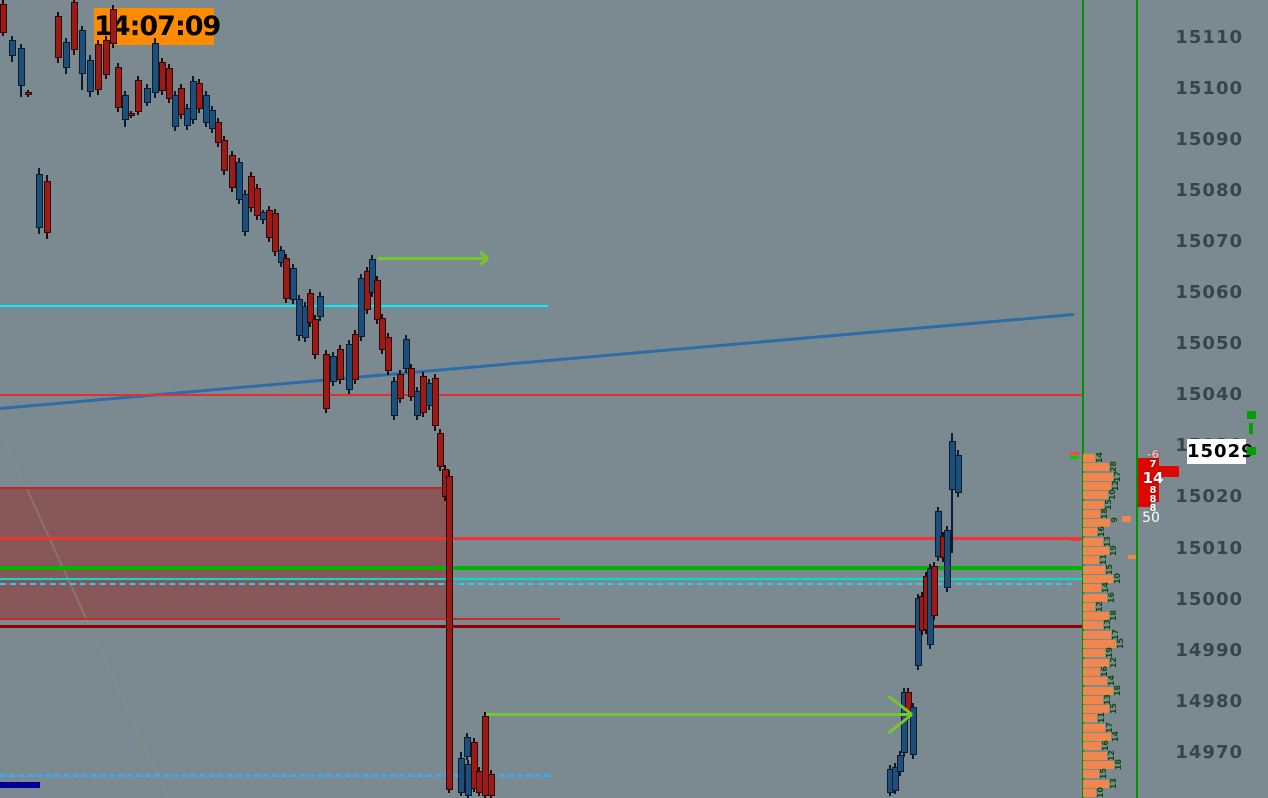  What do you see at coordinates (536, 584) in the screenshot?
I see `dashed-cyan-line` at bounding box center [536, 584].